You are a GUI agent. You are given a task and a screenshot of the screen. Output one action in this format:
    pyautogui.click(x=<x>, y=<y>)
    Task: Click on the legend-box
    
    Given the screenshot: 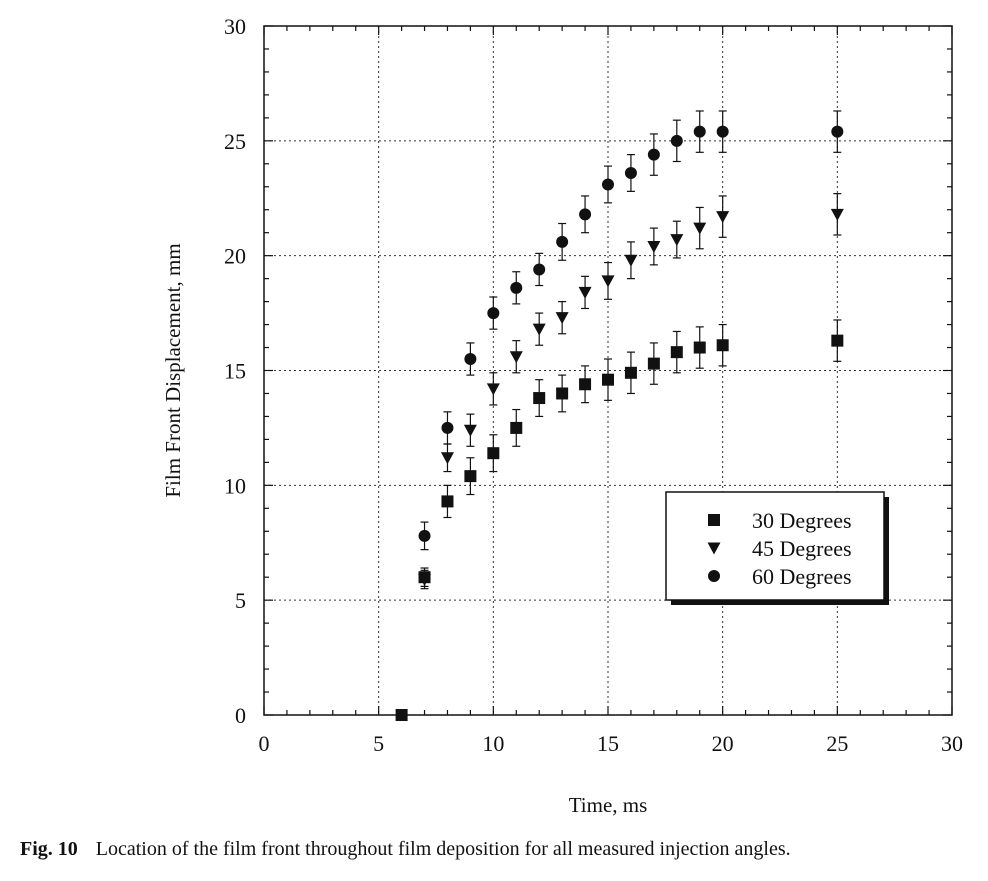 What is the action you would take?
    pyautogui.click(x=775, y=546)
    